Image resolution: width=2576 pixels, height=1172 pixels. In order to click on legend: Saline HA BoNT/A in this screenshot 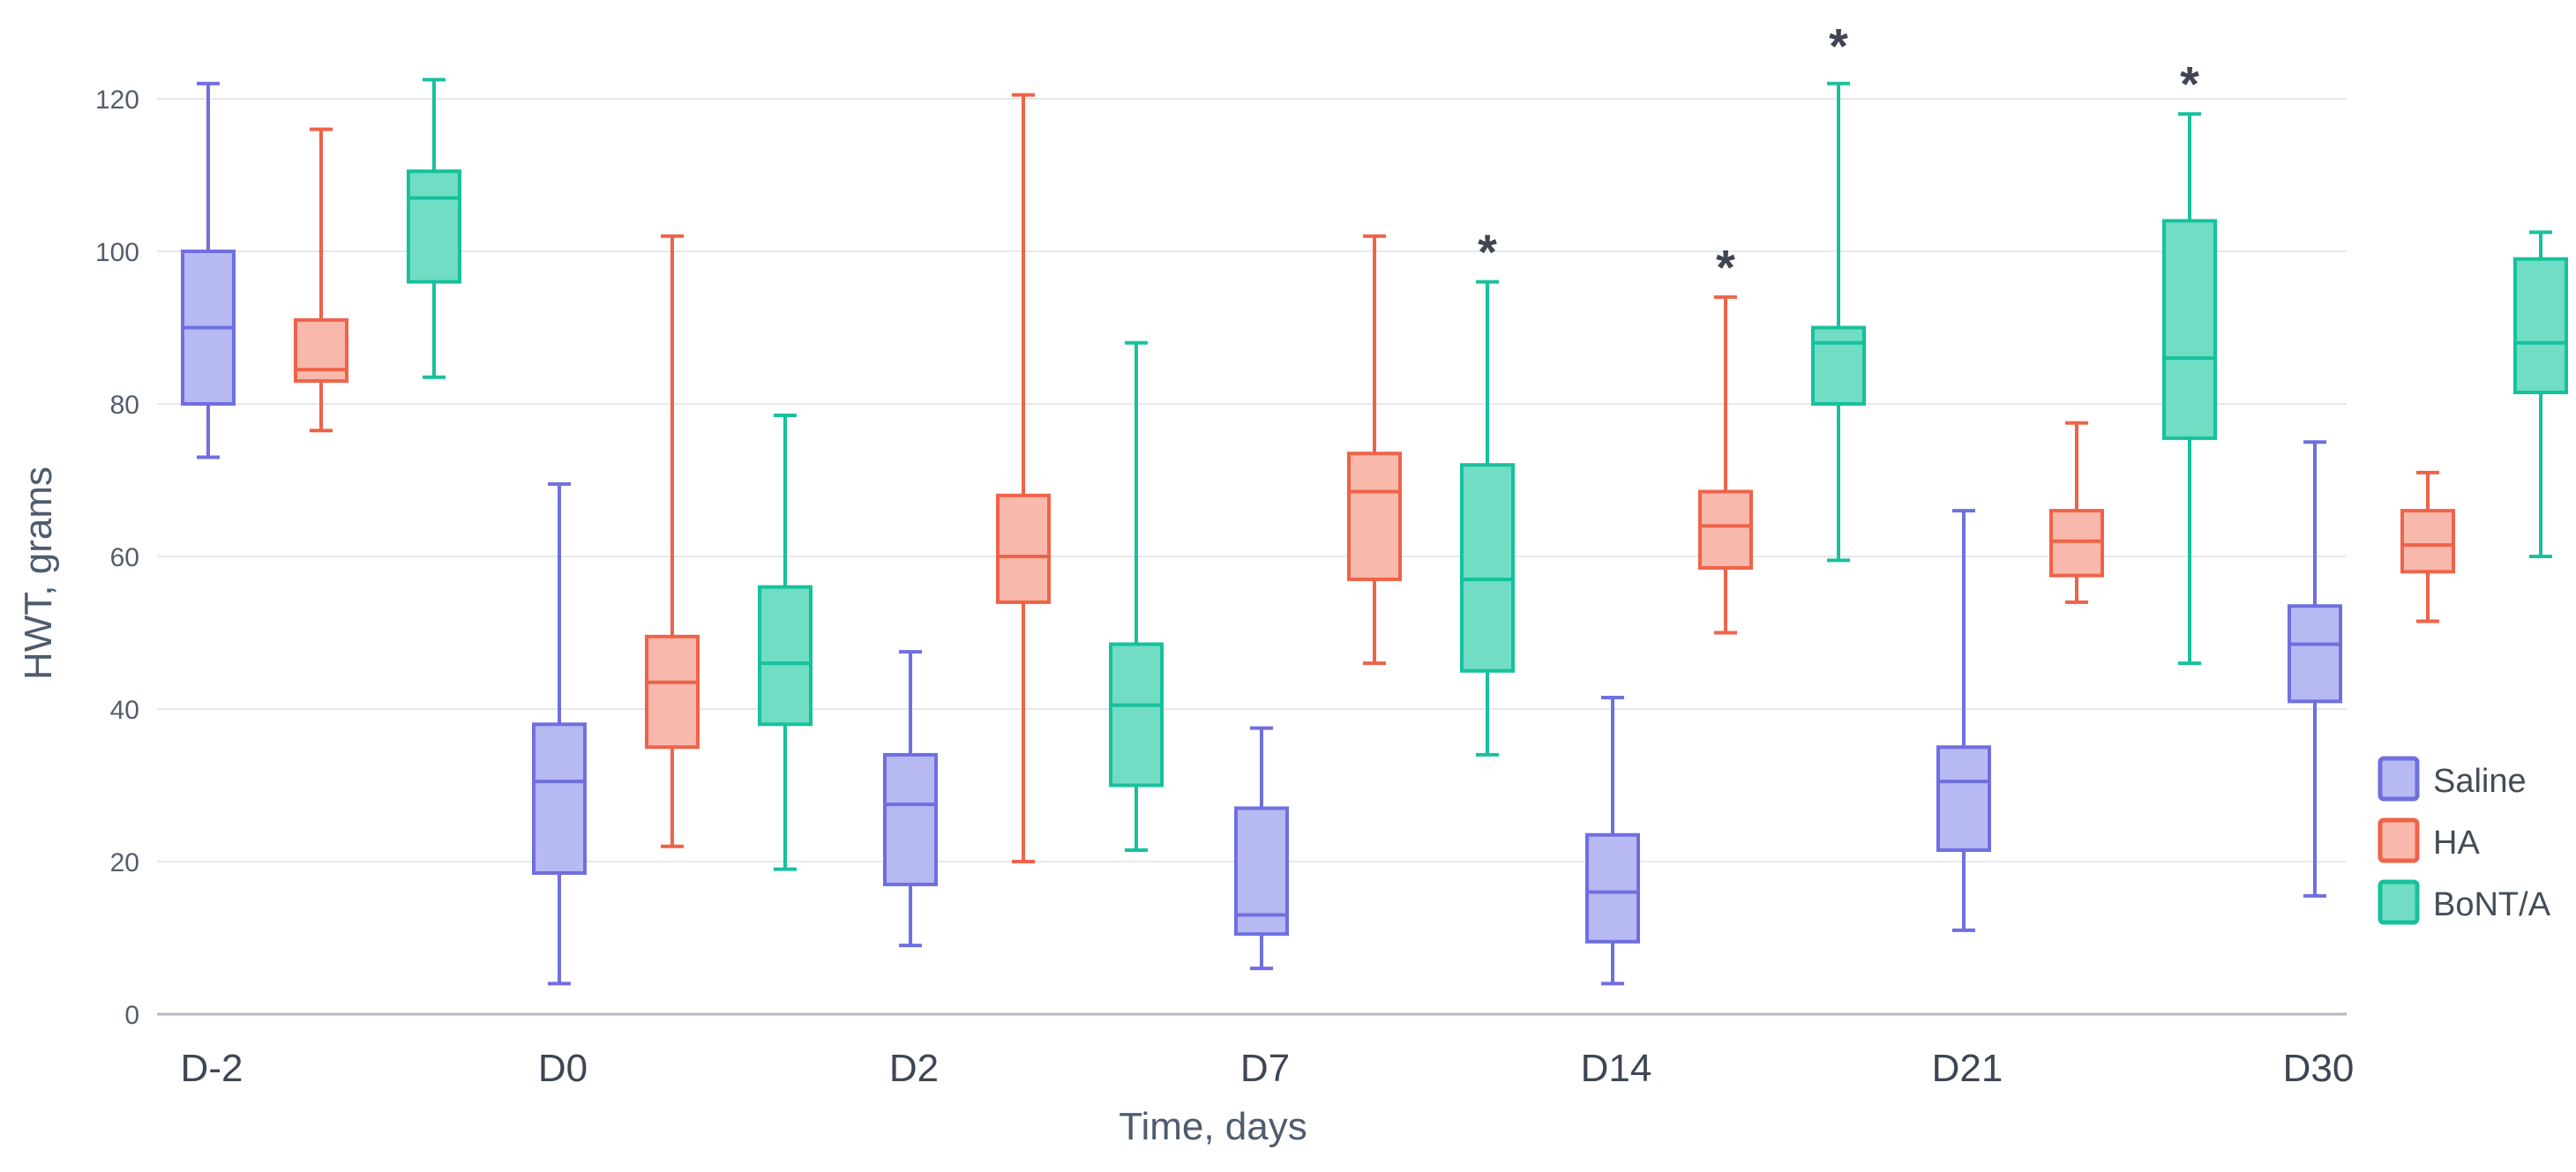, I will do `click(2465, 840)`.